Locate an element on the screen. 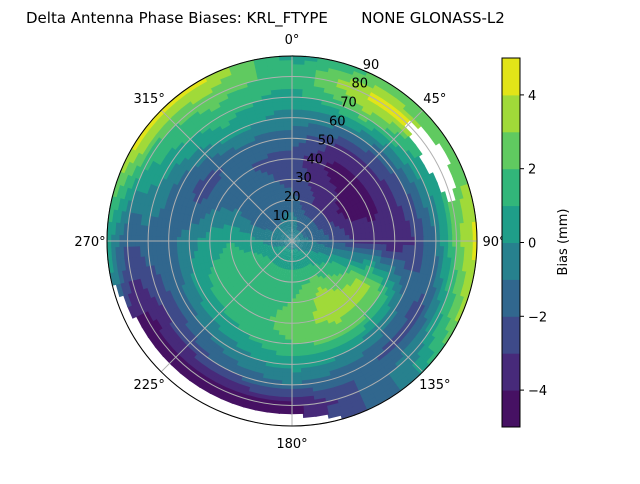 The width and height of the screenshot is (640, 484). radial-tick-label: 50 is located at coordinates (326, 140).